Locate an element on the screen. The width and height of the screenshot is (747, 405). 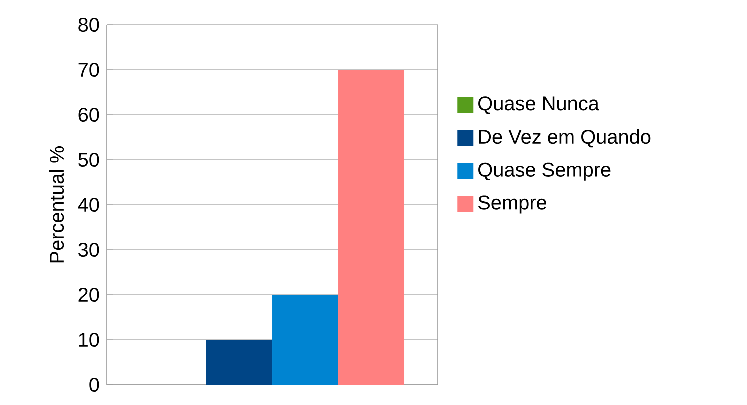
legend-label: Sempre is located at coordinates (512, 205).